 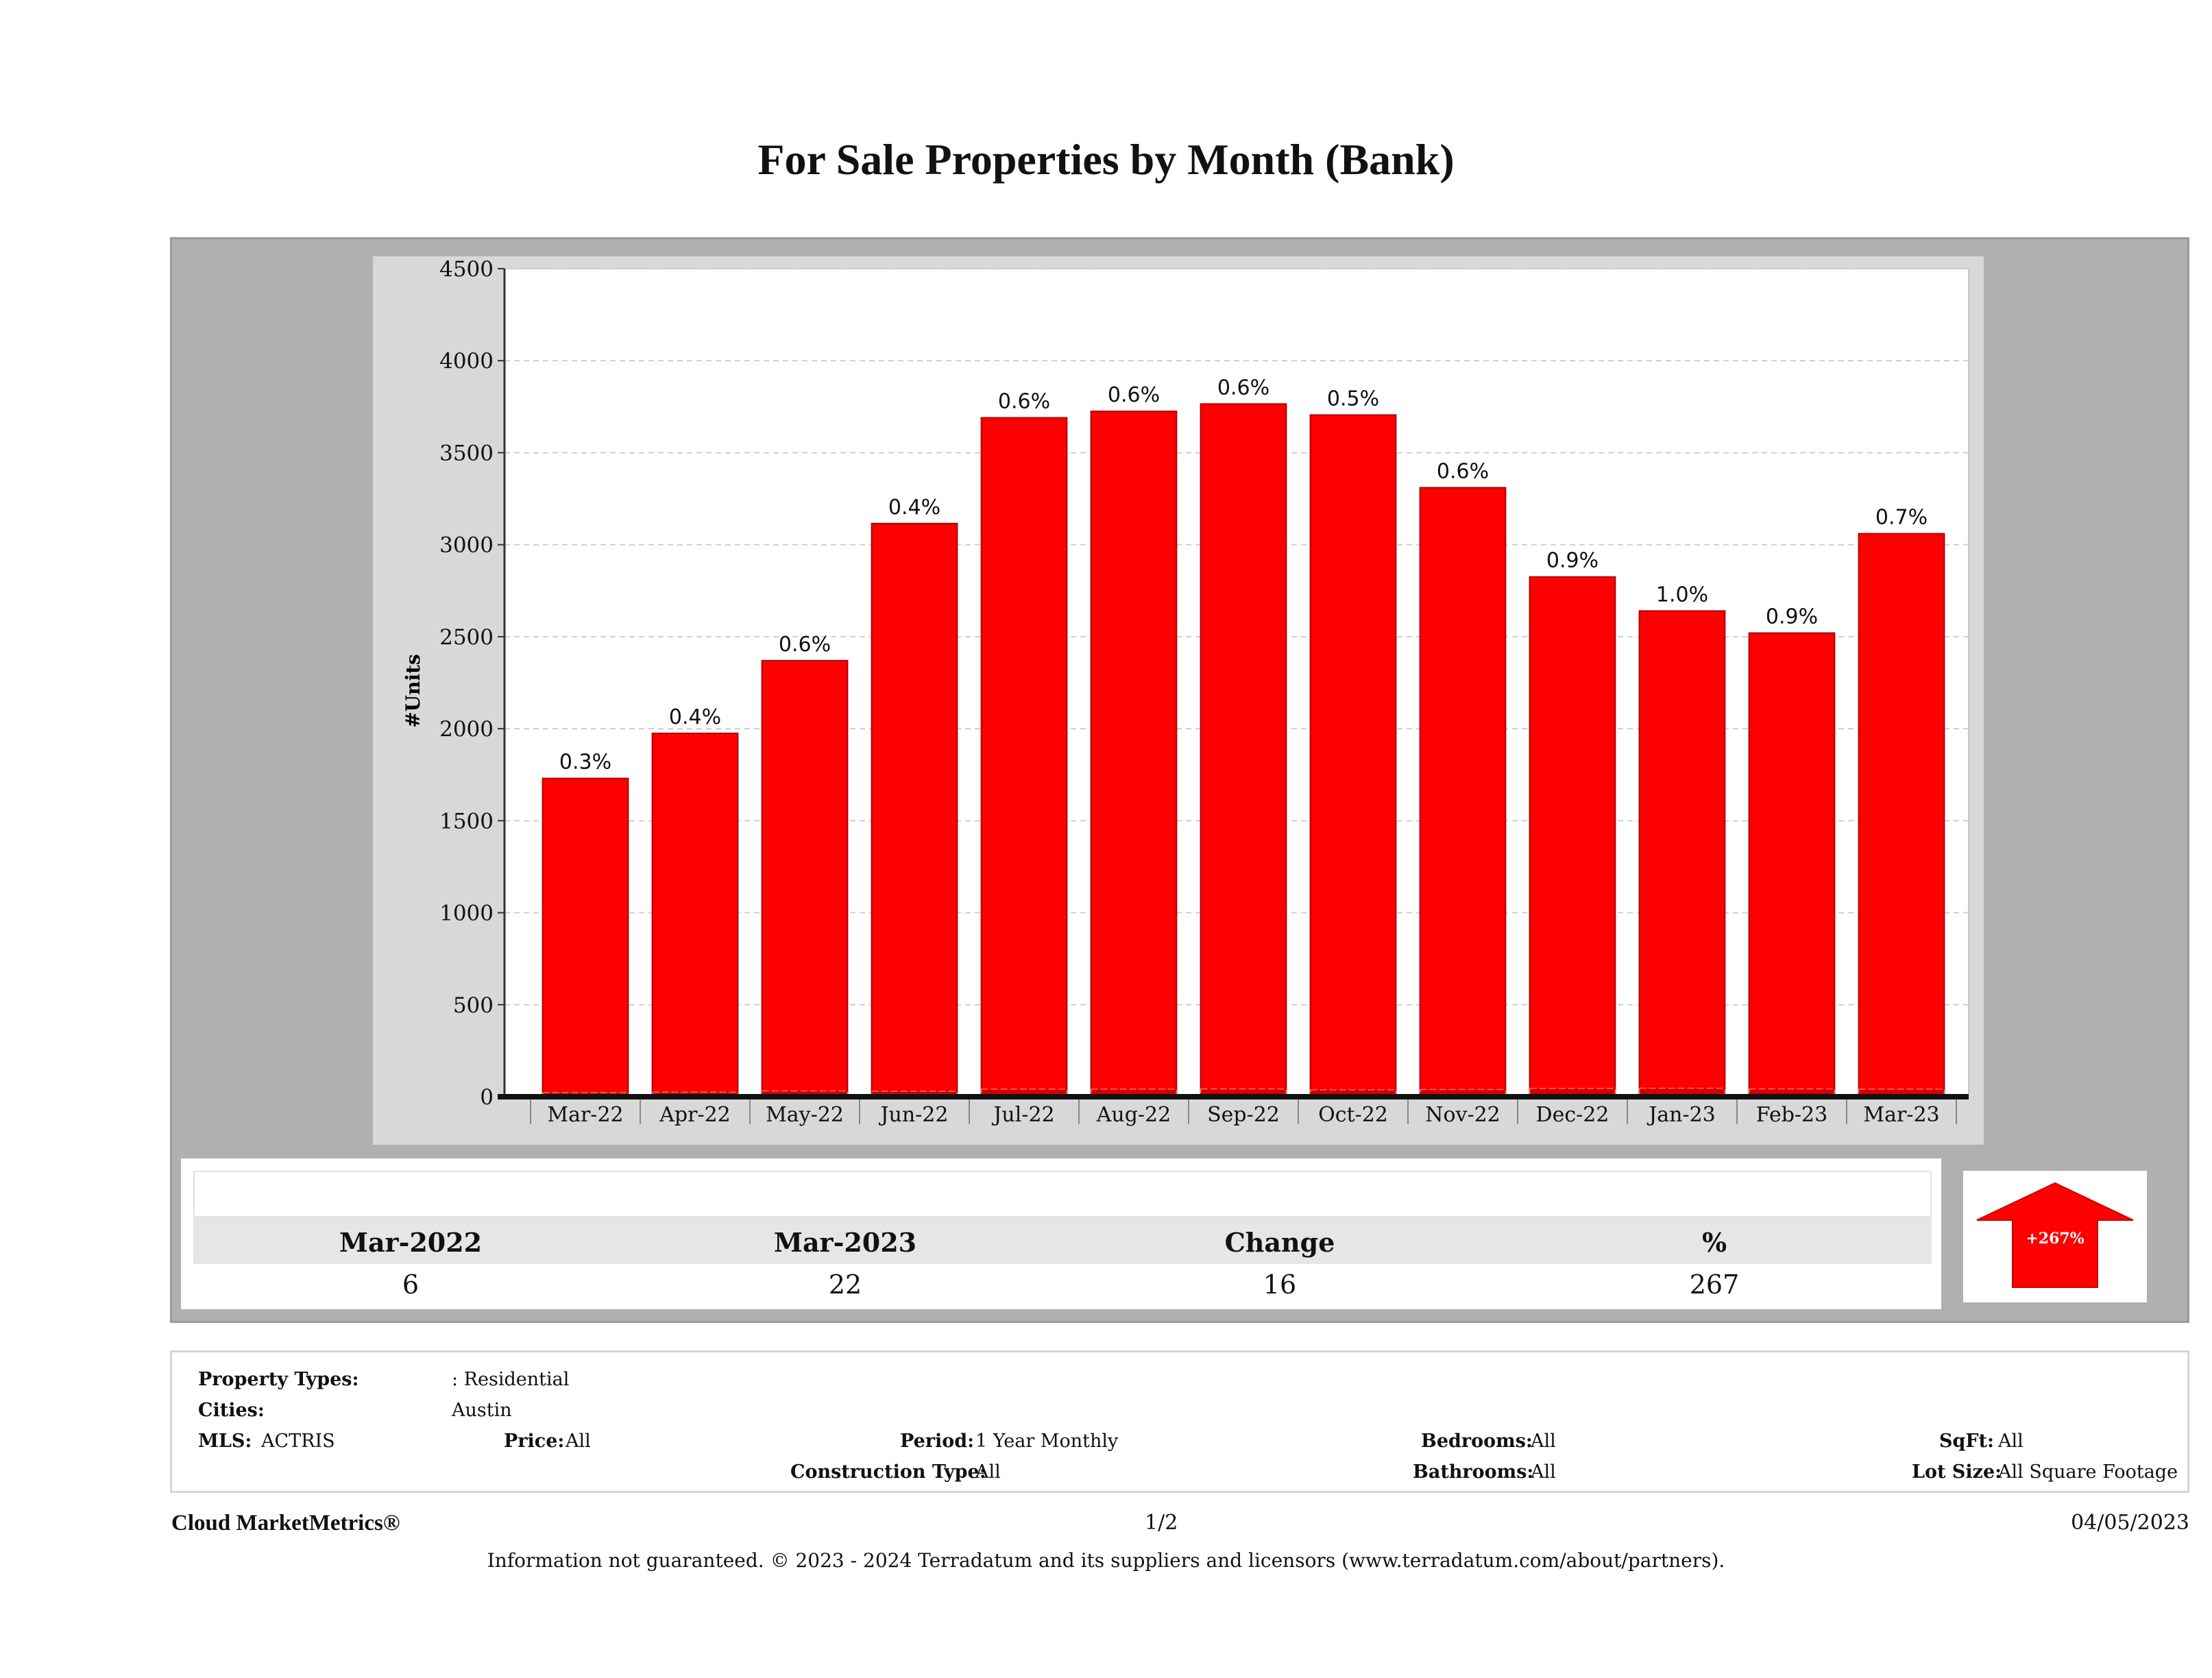 What do you see at coordinates (1047, 1441) in the screenshot?
I see `period-value: 1 Year Monthly` at bounding box center [1047, 1441].